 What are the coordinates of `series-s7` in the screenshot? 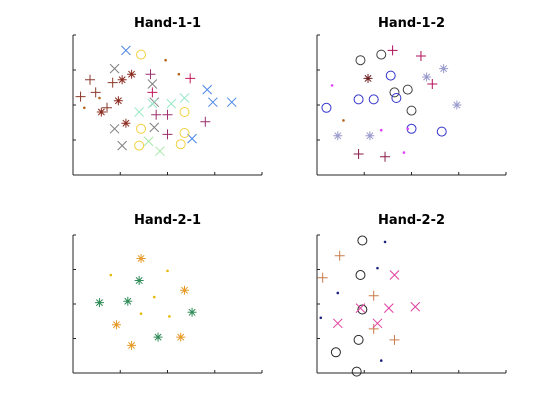 It's located at (96, 93).